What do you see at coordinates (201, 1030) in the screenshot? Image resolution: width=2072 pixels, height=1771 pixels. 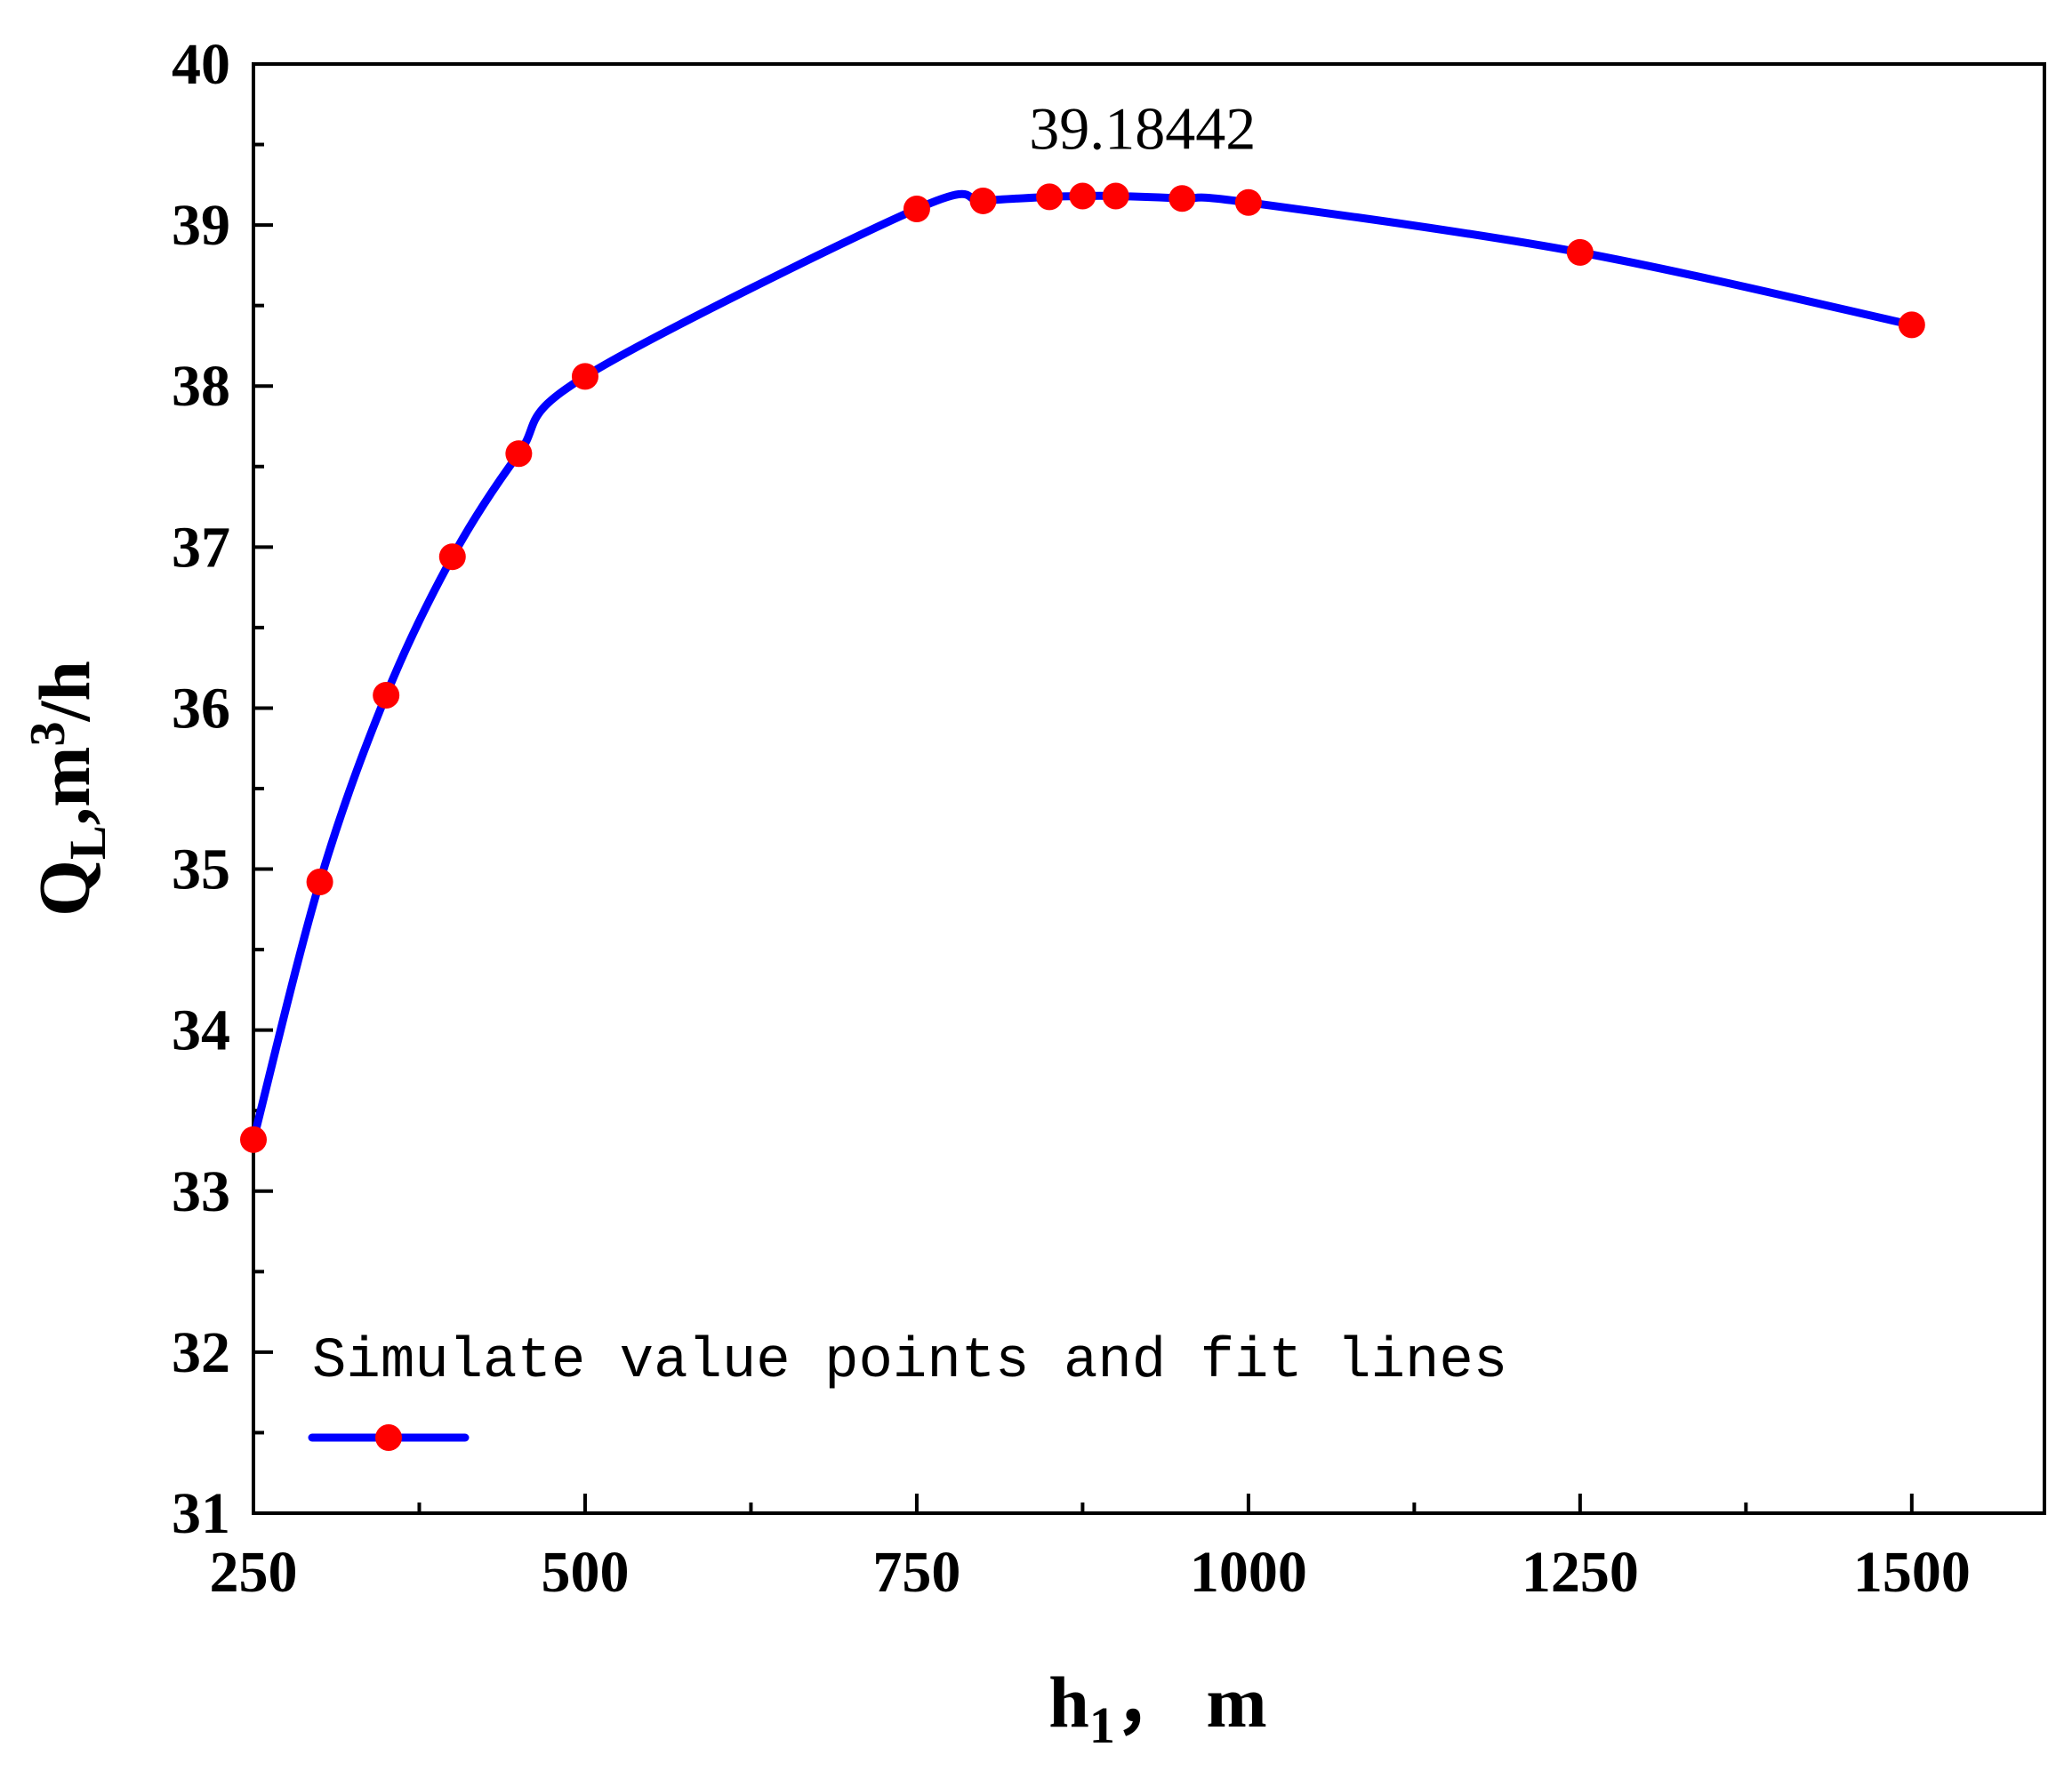 I see `y-tick-label-34: 34` at bounding box center [201, 1030].